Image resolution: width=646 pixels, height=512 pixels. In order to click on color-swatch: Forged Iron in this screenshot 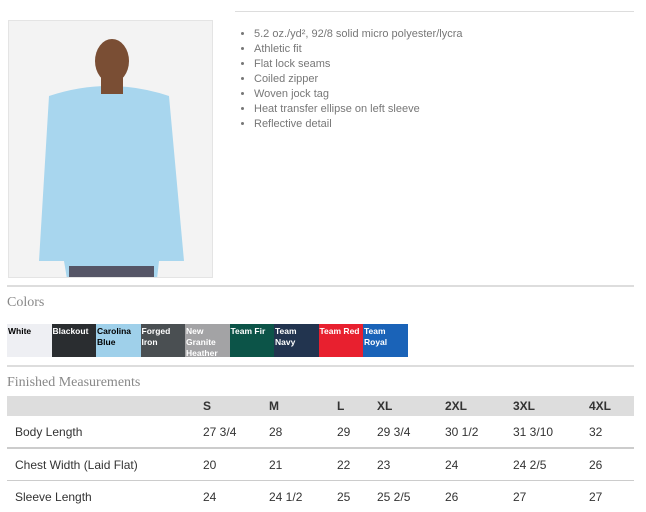, I will do `click(163, 340)`.